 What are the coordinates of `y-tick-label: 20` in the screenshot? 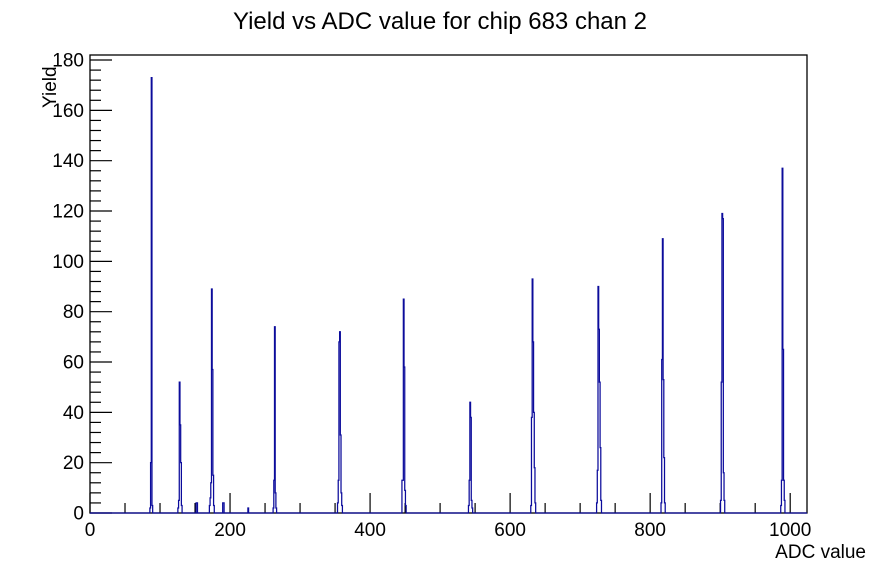 It's located at (73, 463).